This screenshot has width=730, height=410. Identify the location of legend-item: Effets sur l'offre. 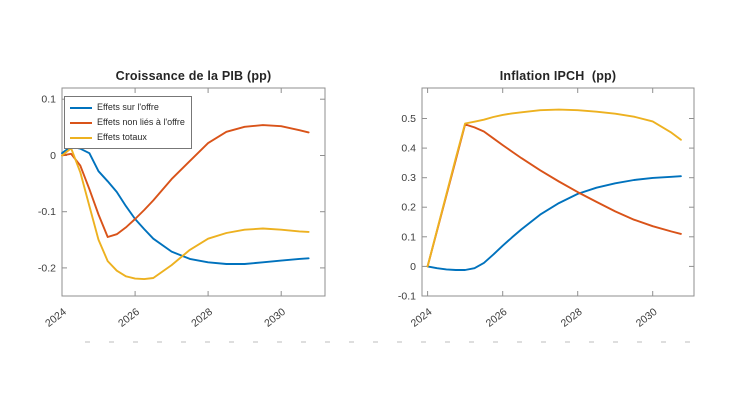
(127, 107).